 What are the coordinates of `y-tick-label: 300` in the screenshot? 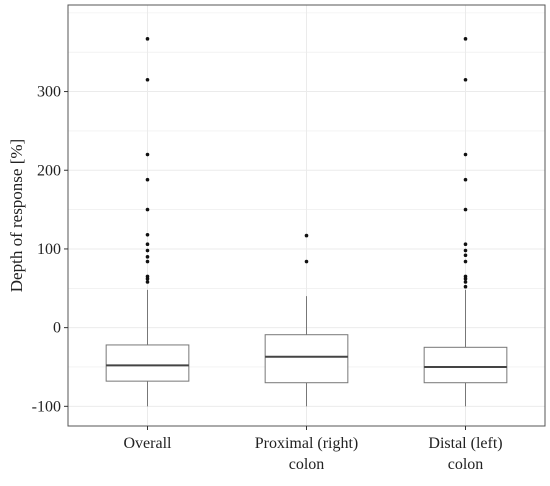 It's located at (49, 92).